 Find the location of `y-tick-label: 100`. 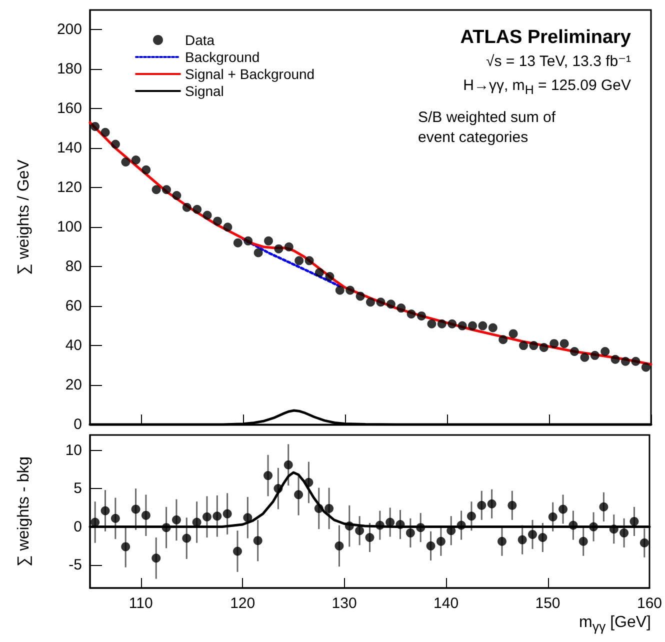

y-tick-label: 100 is located at coordinates (69, 227).